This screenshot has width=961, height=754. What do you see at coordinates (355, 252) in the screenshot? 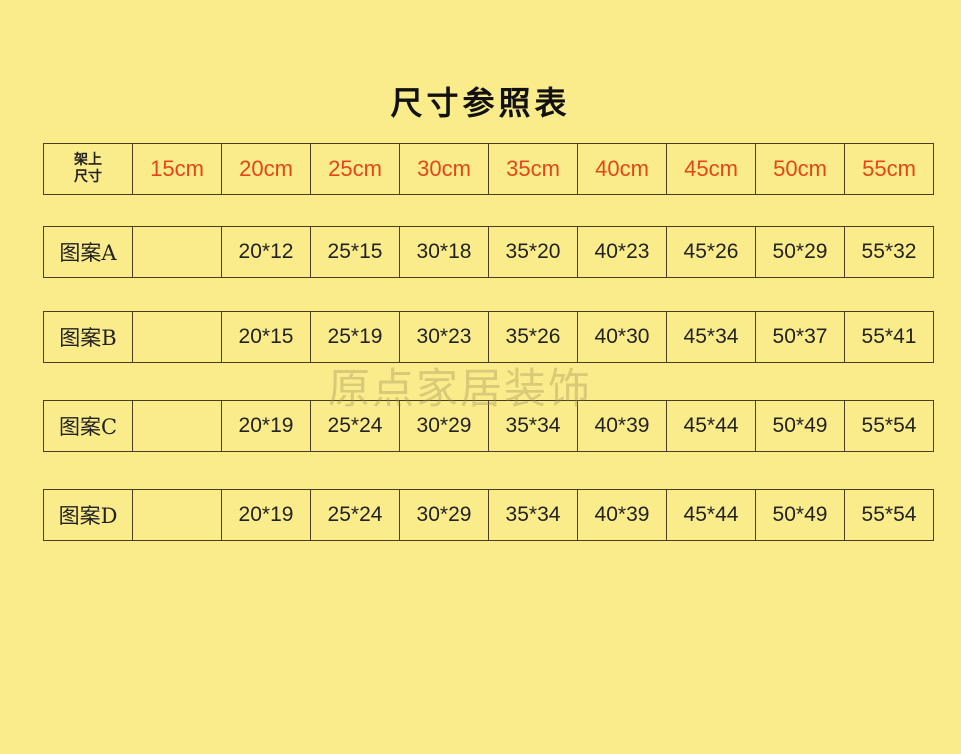
I see `size-value-cell: 25*15` at bounding box center [355, 252].